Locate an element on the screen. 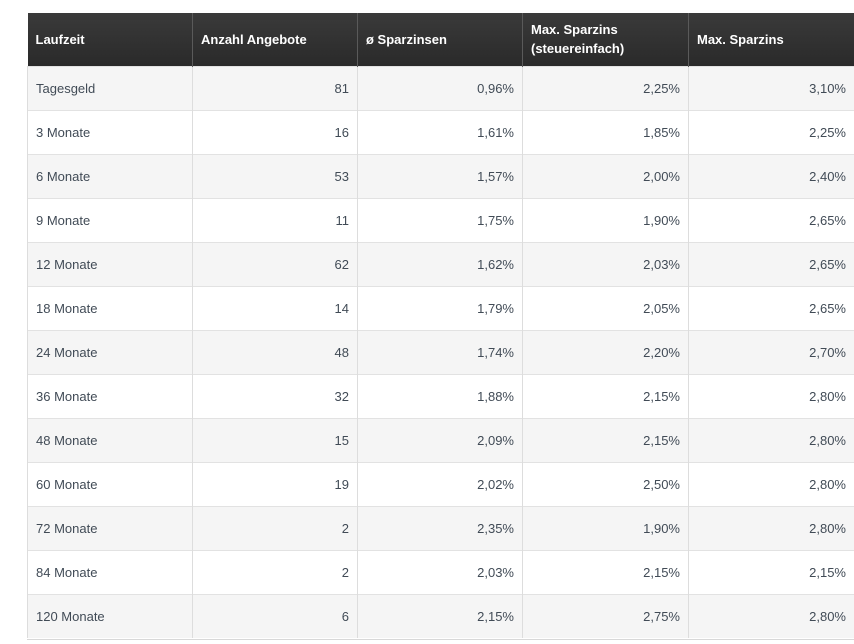 The height and width of the screenshot is (644, 854). cell-laufzeit: 24 Monate is located at coordinates (110, 351).